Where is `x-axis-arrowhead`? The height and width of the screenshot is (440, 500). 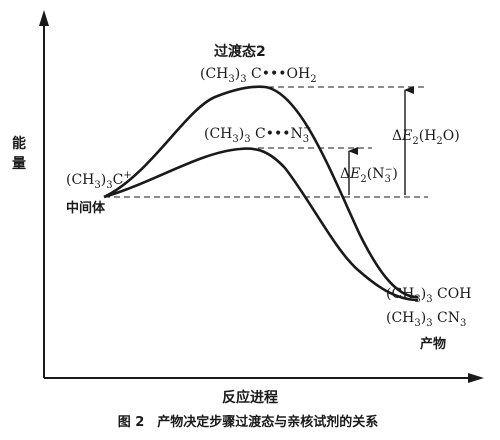
x-axis-arrowhead is located at coordinates (476, 378).